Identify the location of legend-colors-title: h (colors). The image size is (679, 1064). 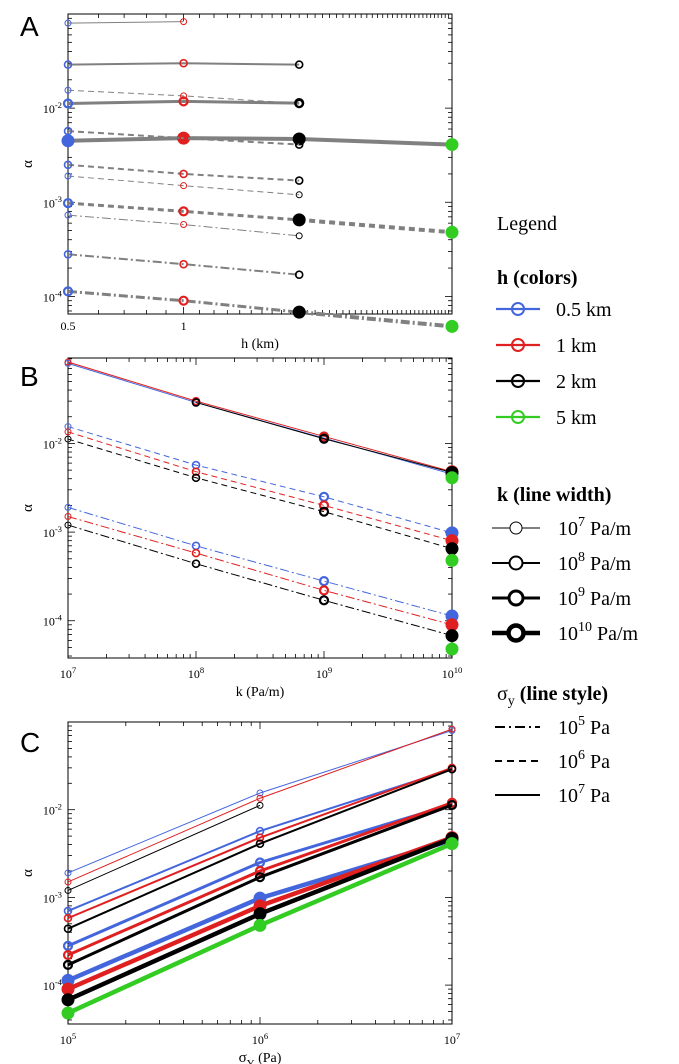
(537, 278).